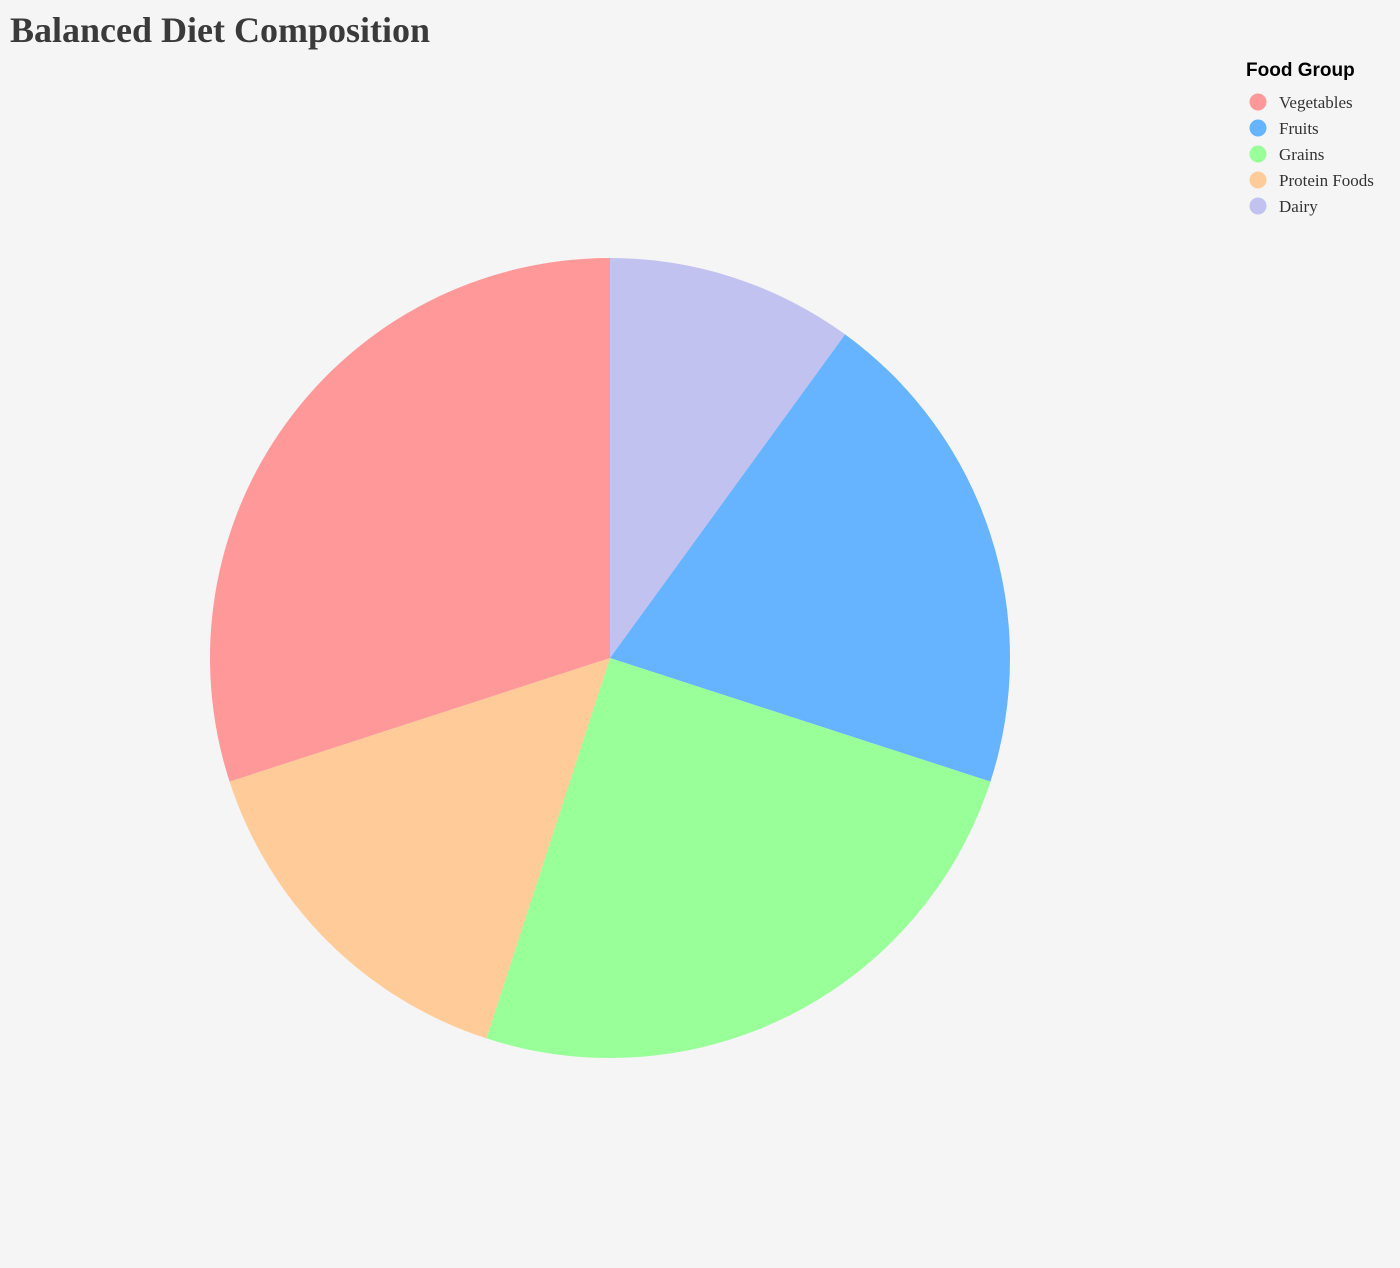 Image resolution: width=1400 pixels, height=1268 pixels. I want to click on pie-slice-grains, so click(738, 858).